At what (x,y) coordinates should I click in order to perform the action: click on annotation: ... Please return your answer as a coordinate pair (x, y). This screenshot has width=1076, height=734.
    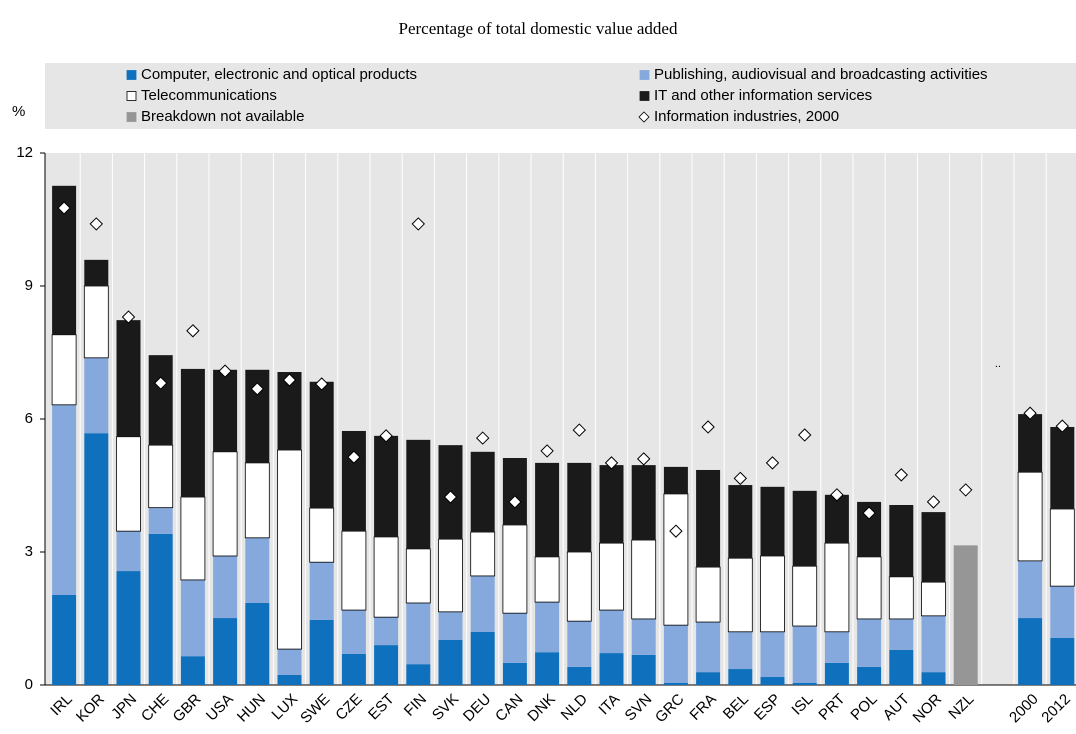
    Looking at the image, I should click on (998, 364).